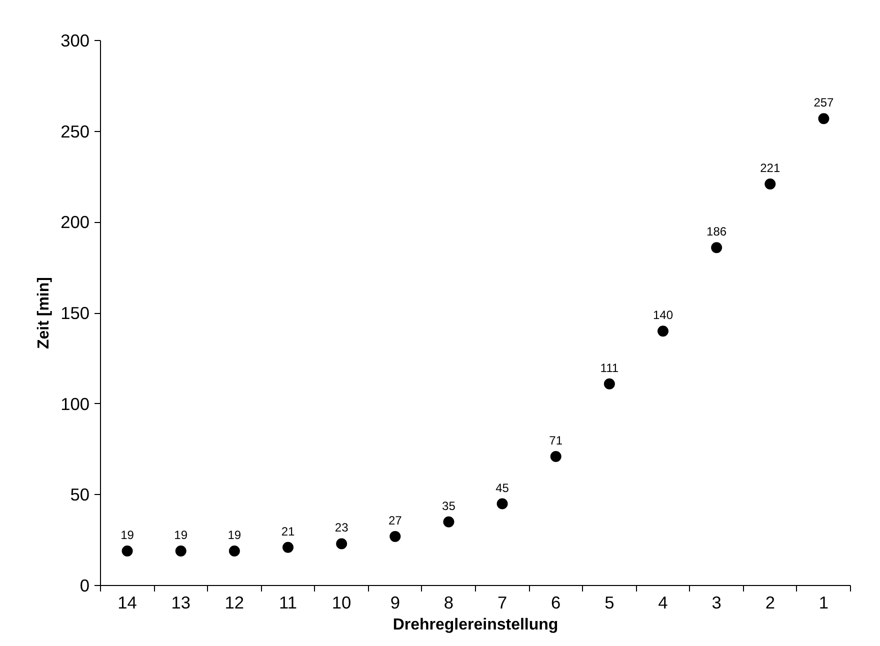  What do you see at coordinates (556, 441) in the screenshot?
I see `data-label: 71` at bounding box center [556, 441].